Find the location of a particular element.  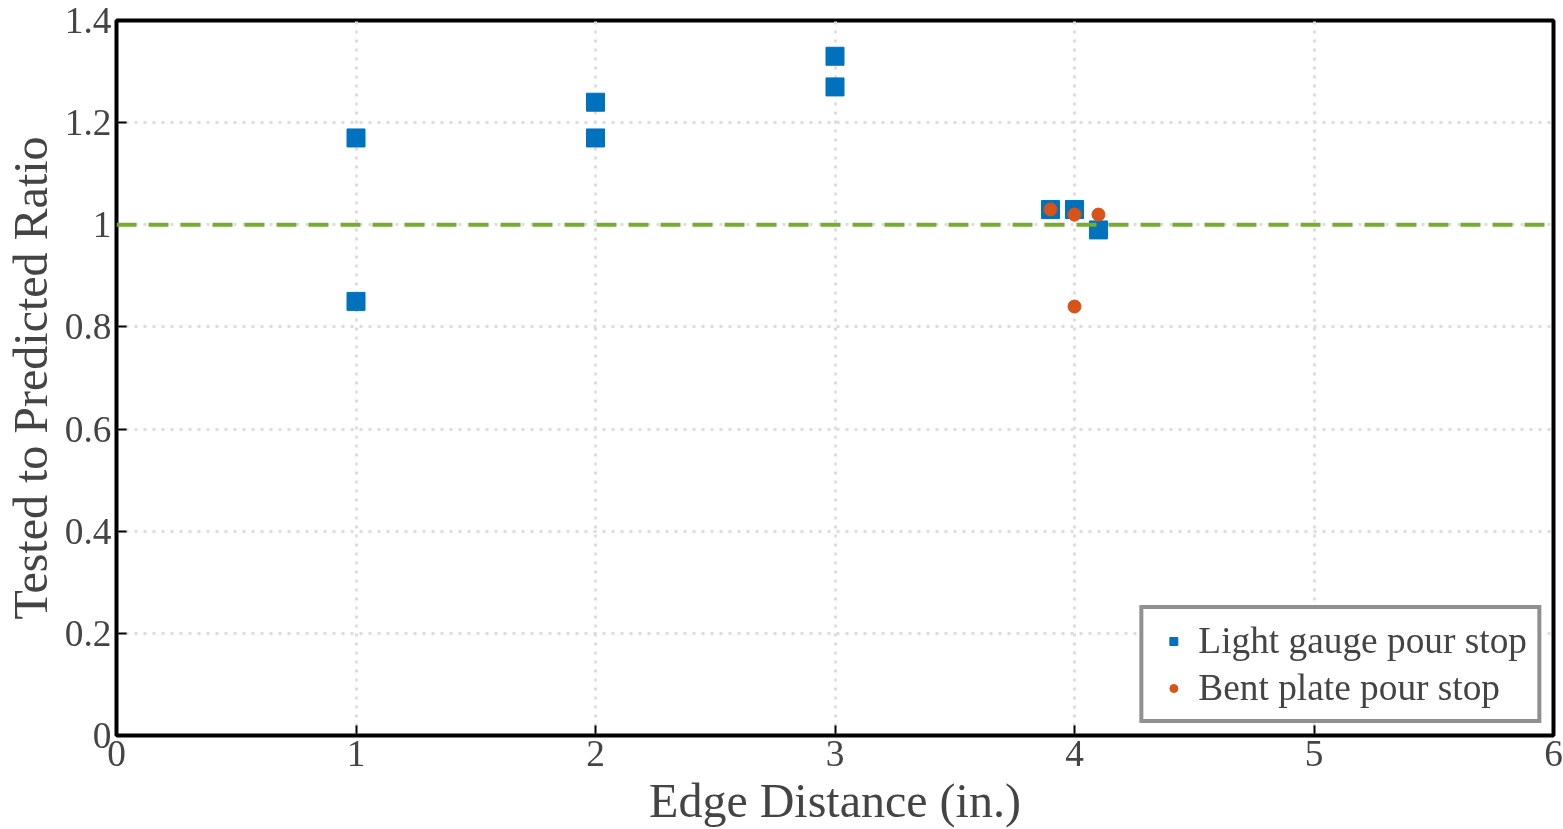

legend-label: Bent plate pour stop is located at coordinates (1349, 687).